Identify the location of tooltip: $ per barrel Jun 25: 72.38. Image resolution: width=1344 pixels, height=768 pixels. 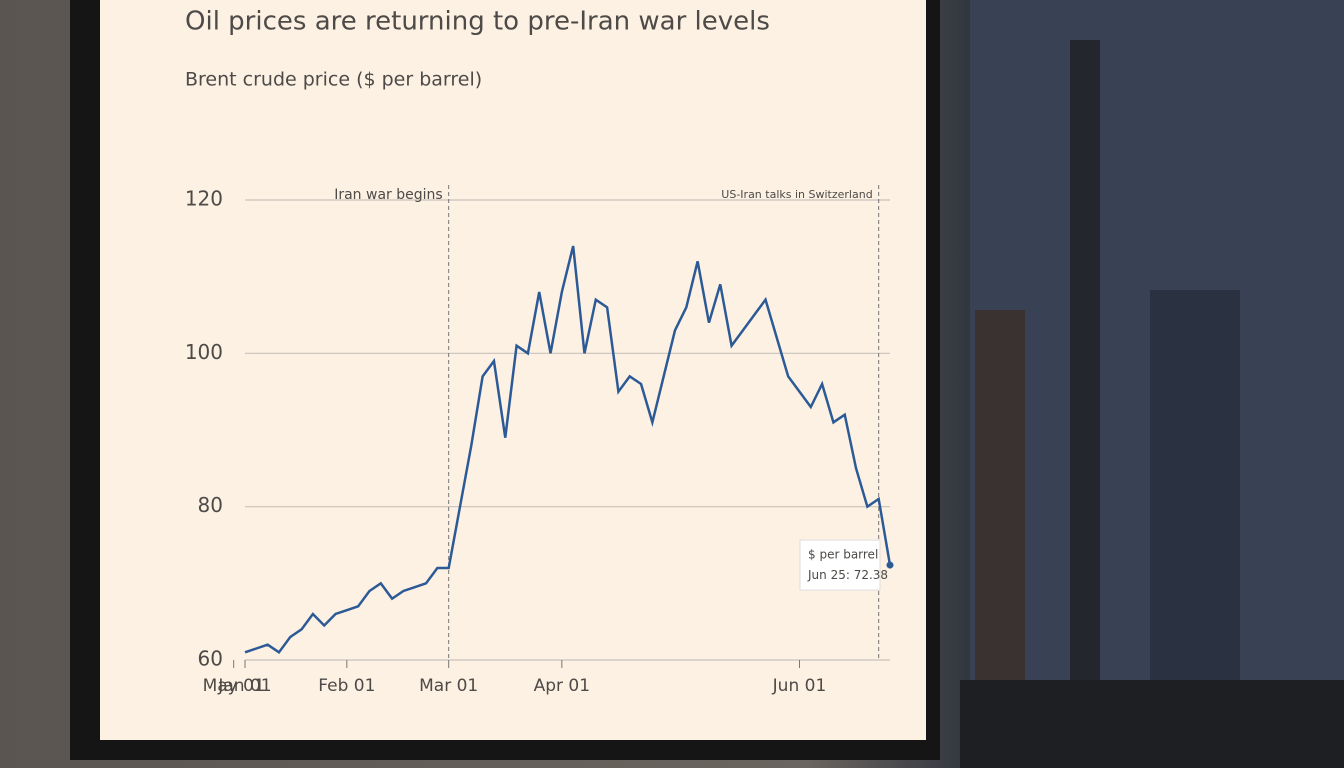
(843, 565).